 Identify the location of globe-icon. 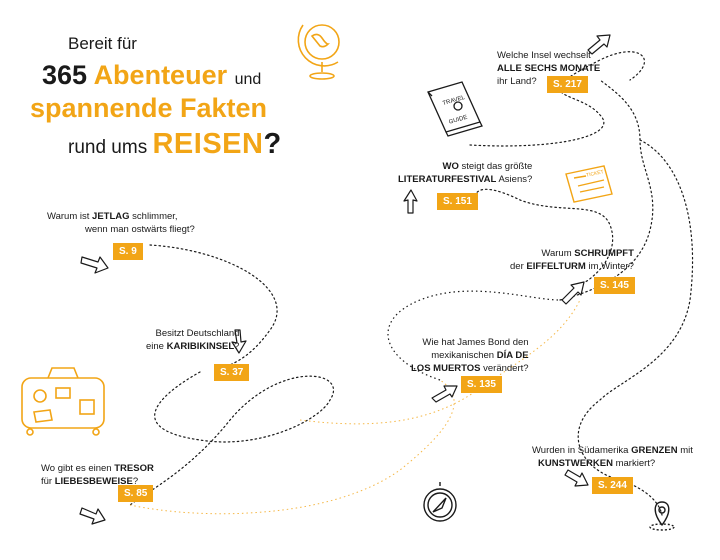
(318, 52).